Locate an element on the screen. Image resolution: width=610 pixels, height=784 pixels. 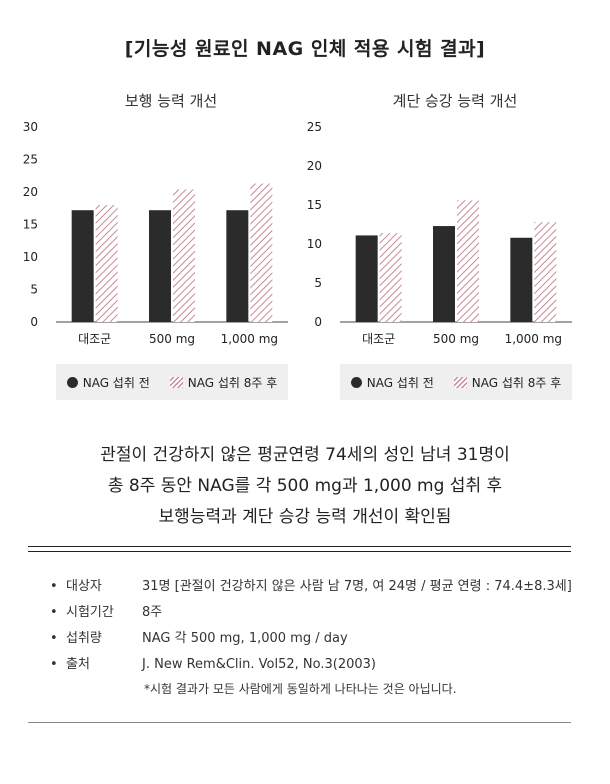
walking-chart: 0 5 10 15 20 25 30 대조군 500 mg 1,000 mg is located at coordinates (155, 233).